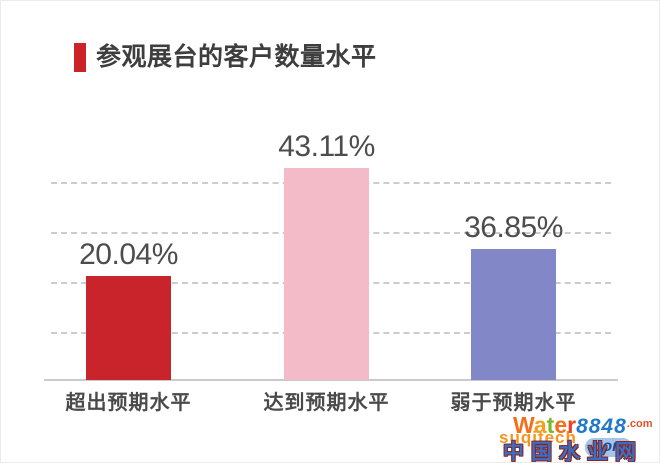 The image size is (660, 463). I want to click on page-title: 参观展台的客户数量水平, so click(236, 57).